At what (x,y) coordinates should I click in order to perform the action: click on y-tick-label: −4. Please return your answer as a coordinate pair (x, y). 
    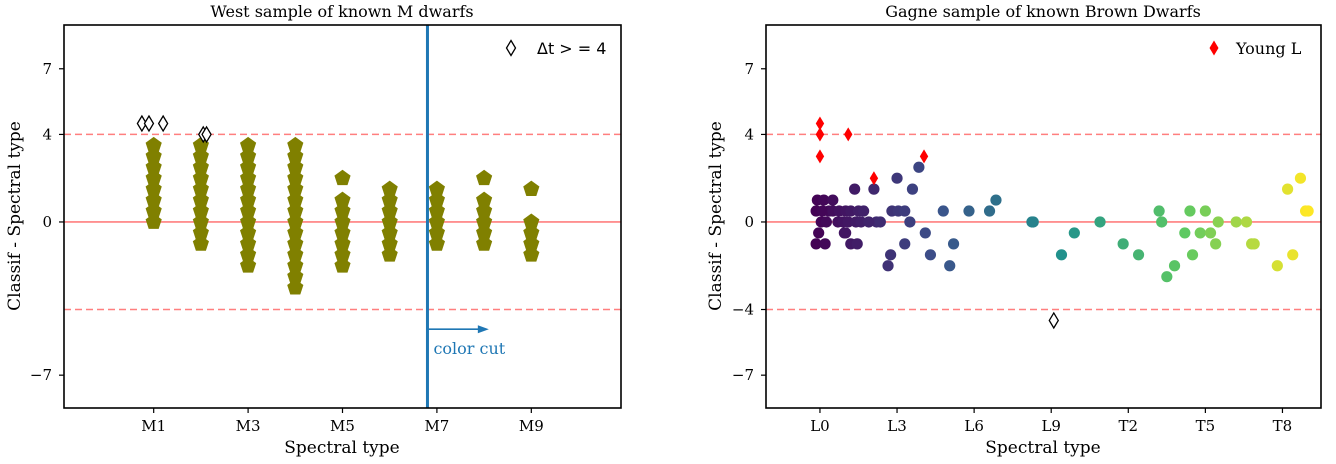
    Looking at the image, I should click on (743, 310).